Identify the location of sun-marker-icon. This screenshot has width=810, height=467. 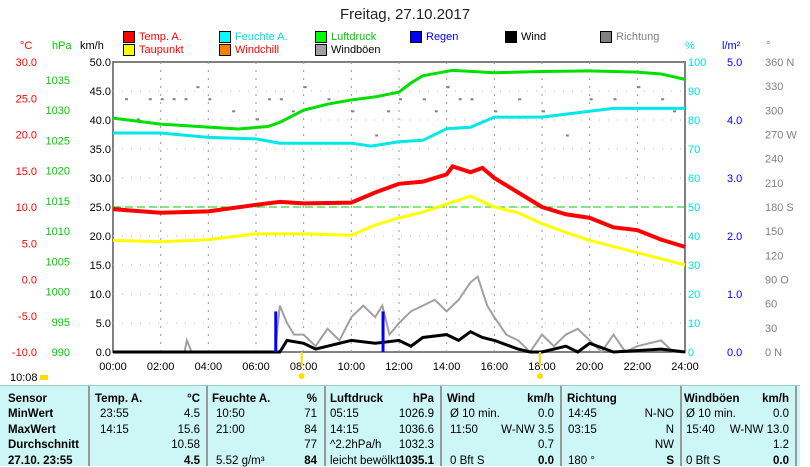
(540, 376).